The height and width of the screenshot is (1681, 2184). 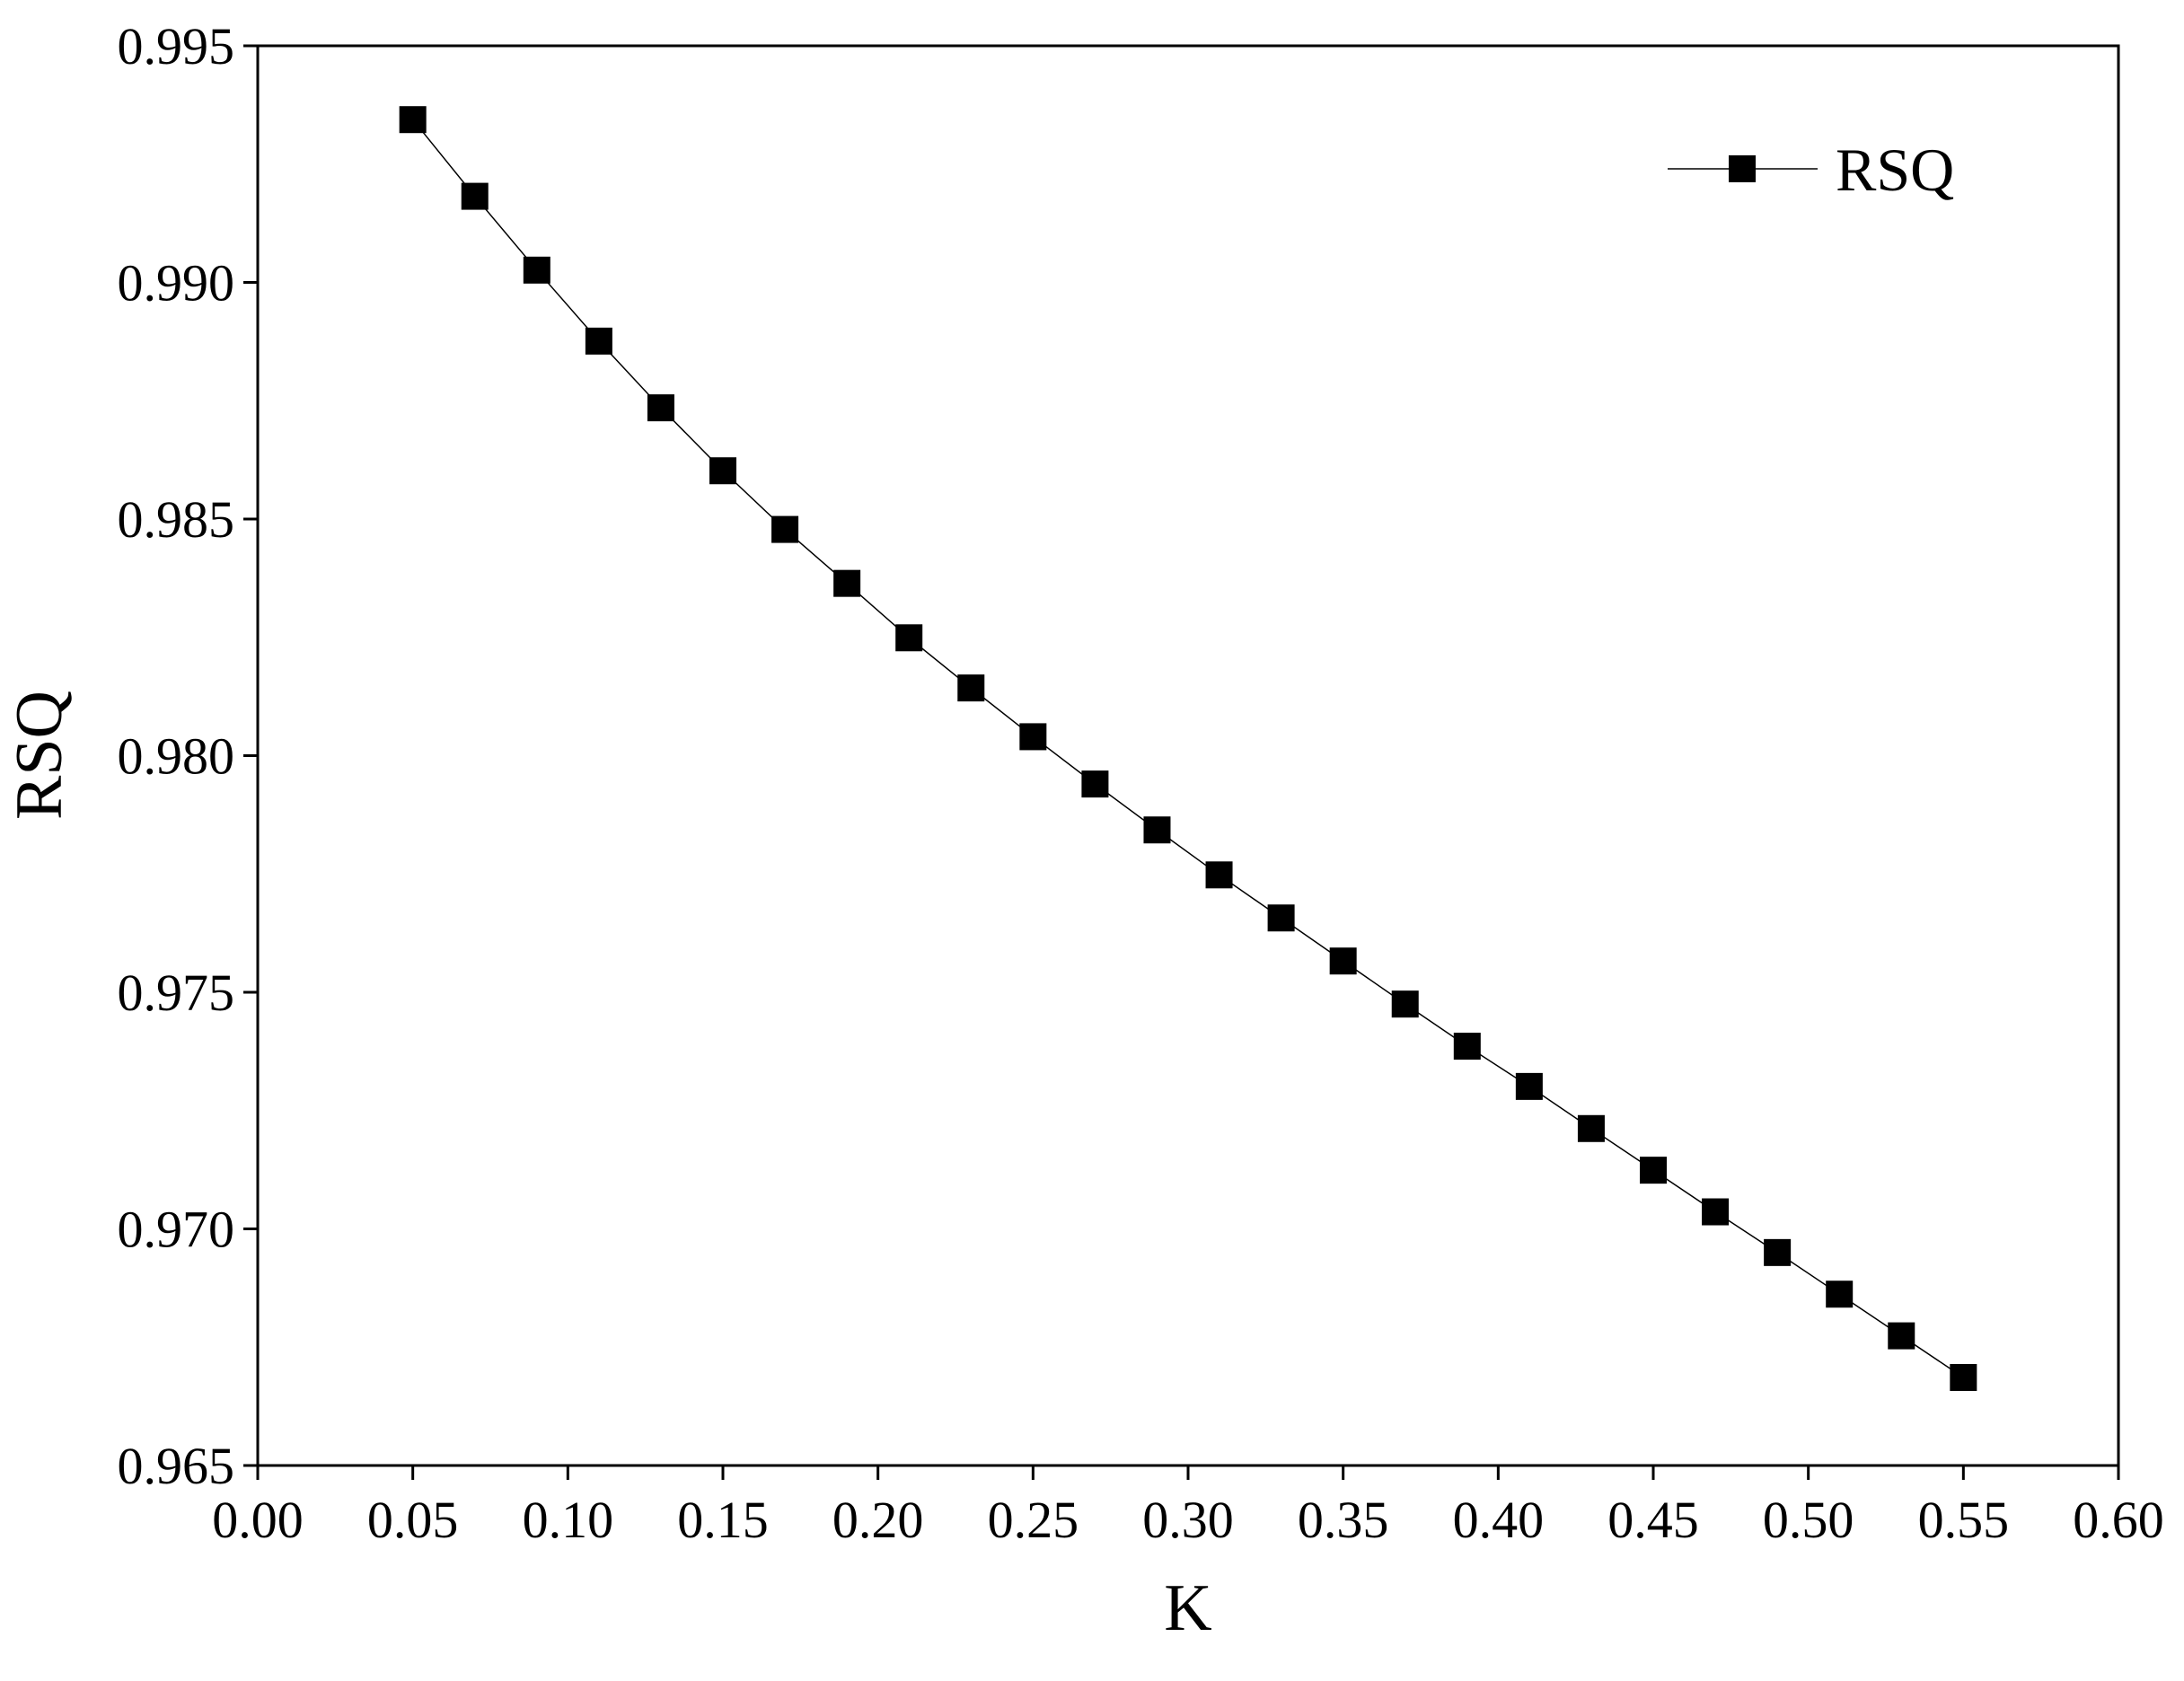 I want to click on y-tick-label: 0.985, so click(x=176, y=520).